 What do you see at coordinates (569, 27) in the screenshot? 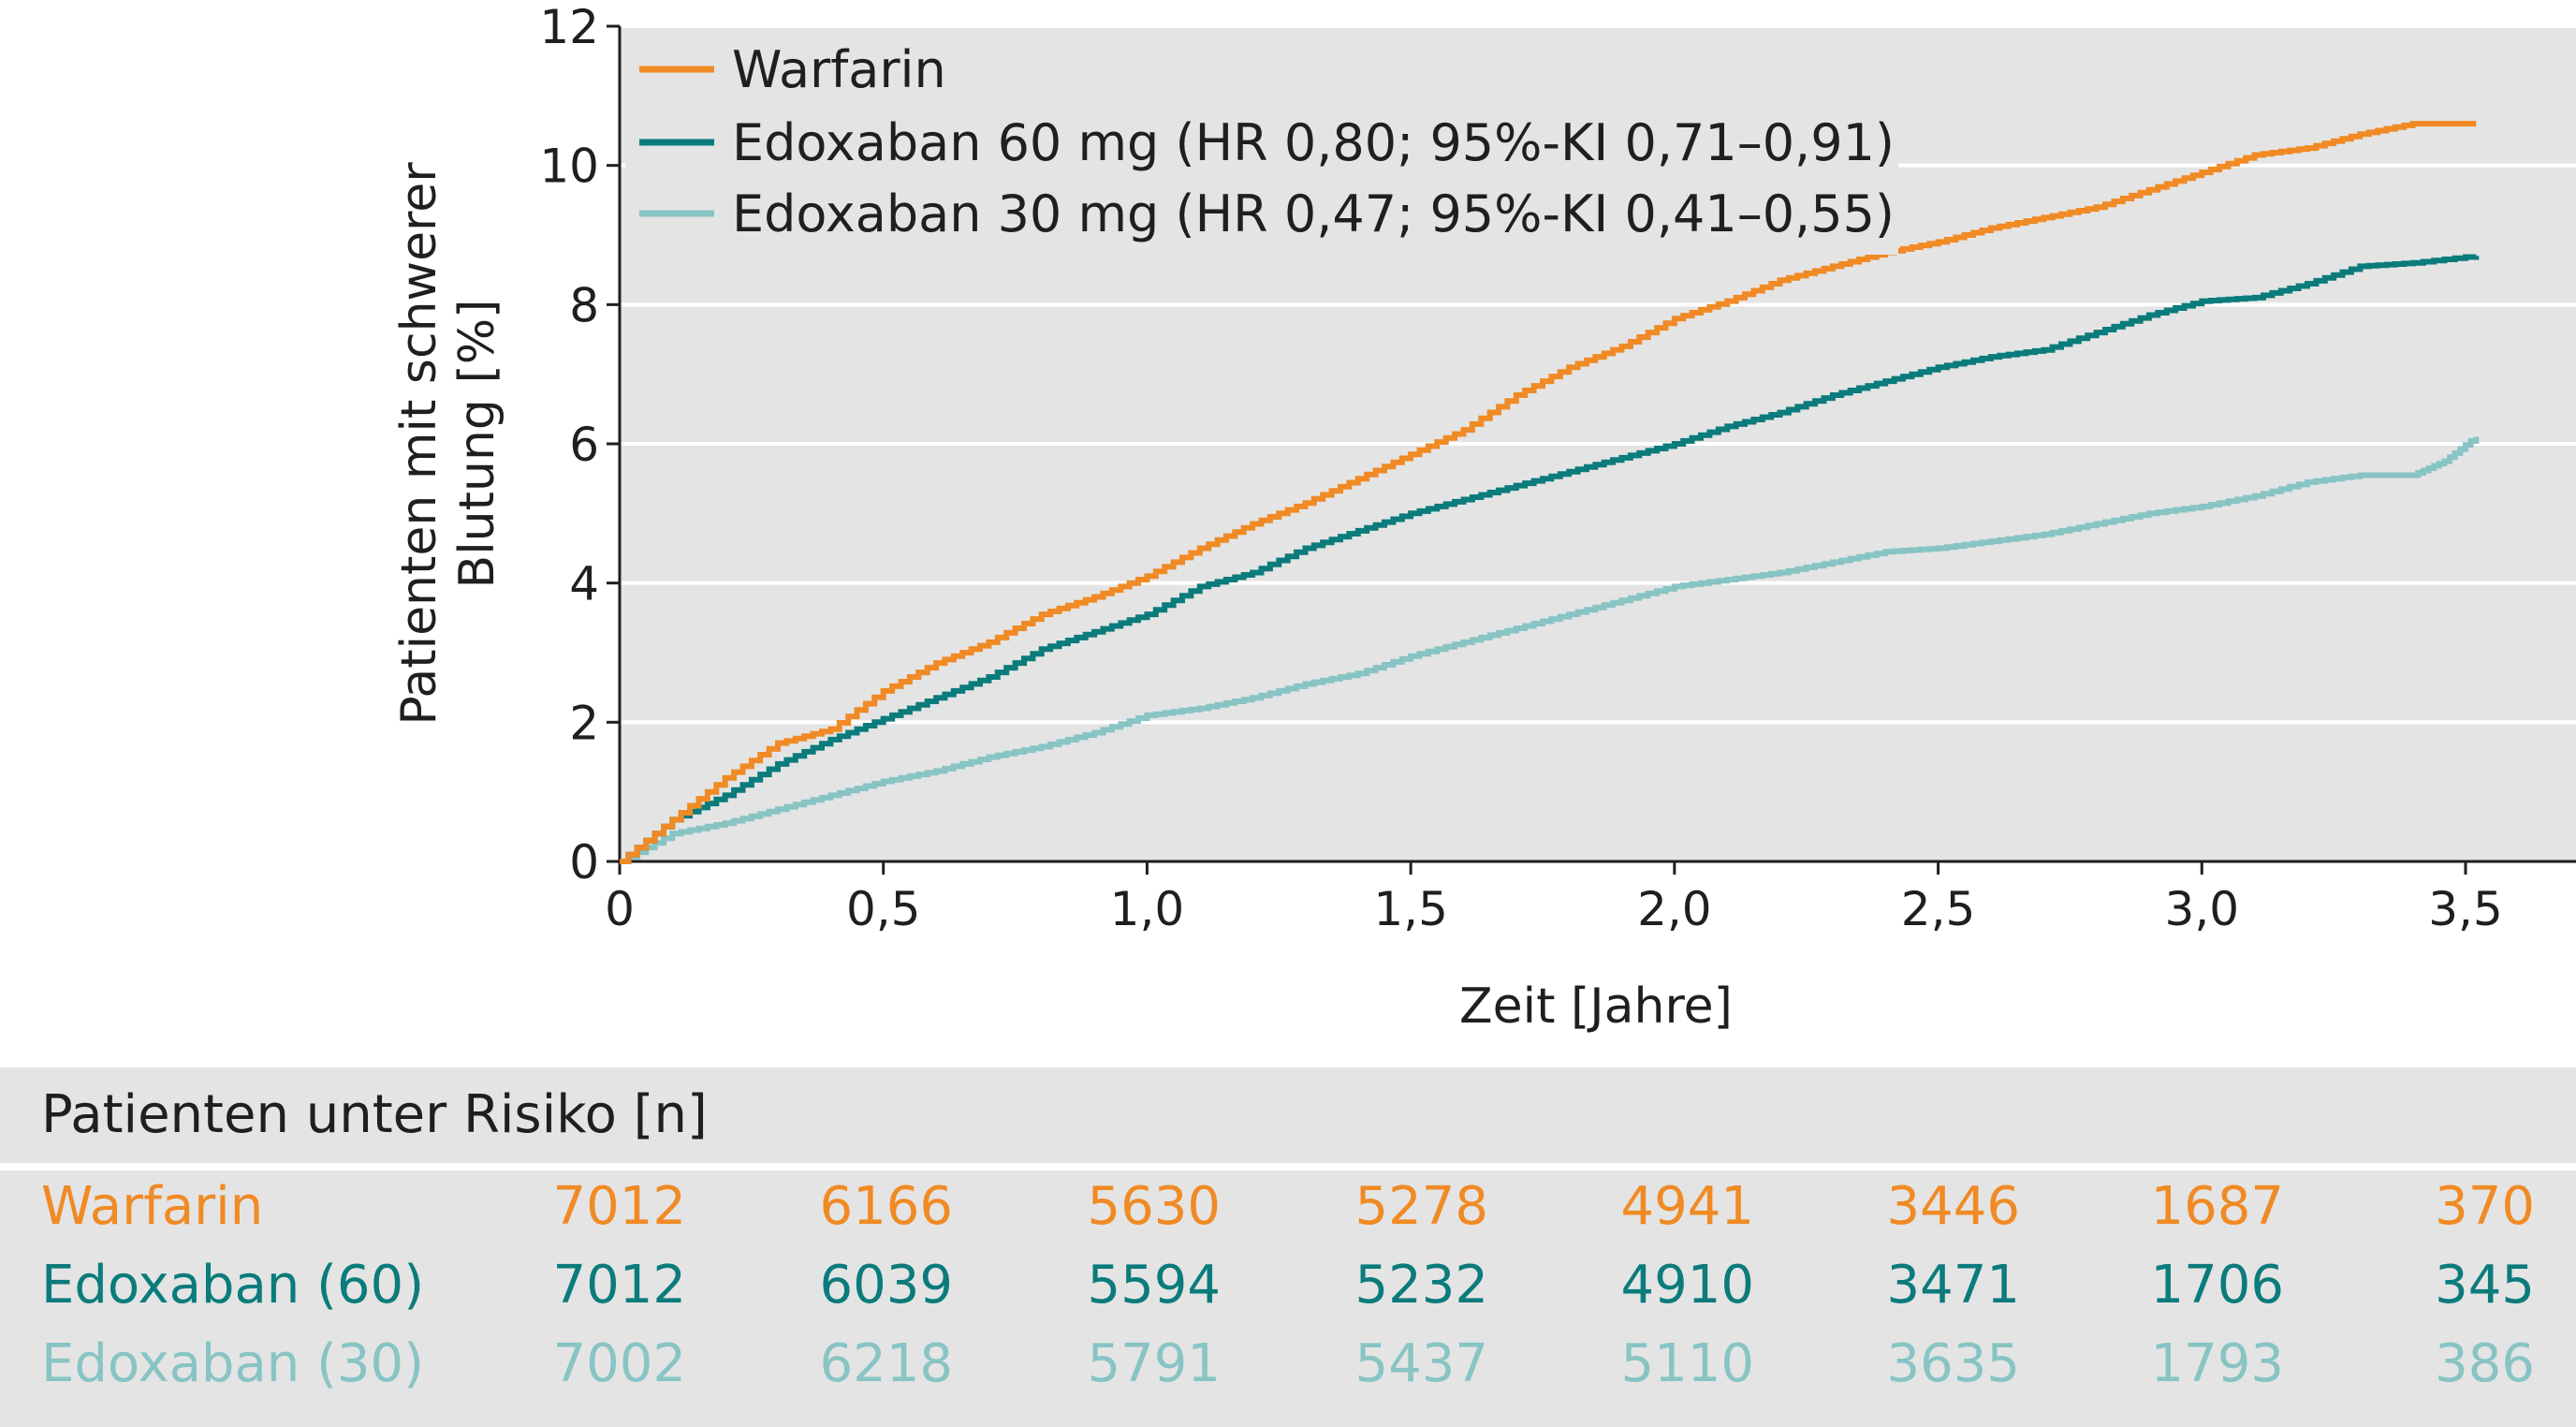
I see `y-tick-label-6: 12` at bounding box center [569, 27].